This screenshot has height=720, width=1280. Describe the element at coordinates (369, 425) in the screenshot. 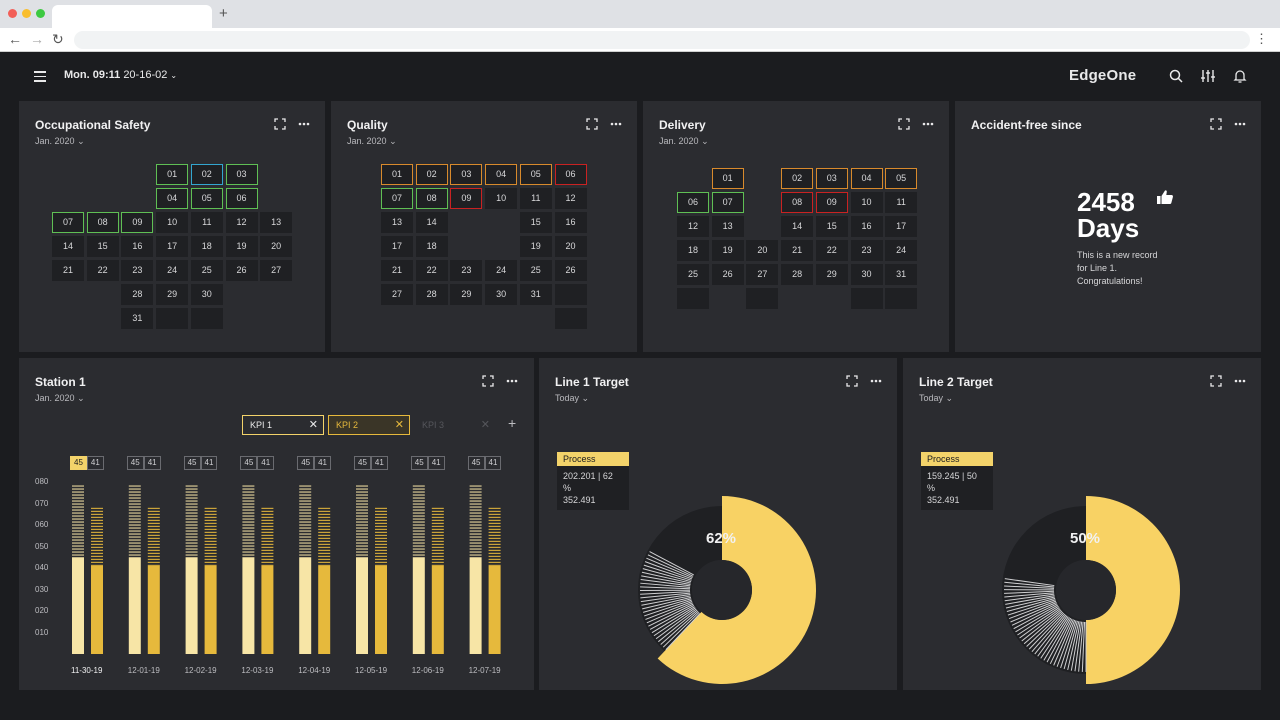

I see `kpi-2-chip: KPI 2 ✕` at that location.